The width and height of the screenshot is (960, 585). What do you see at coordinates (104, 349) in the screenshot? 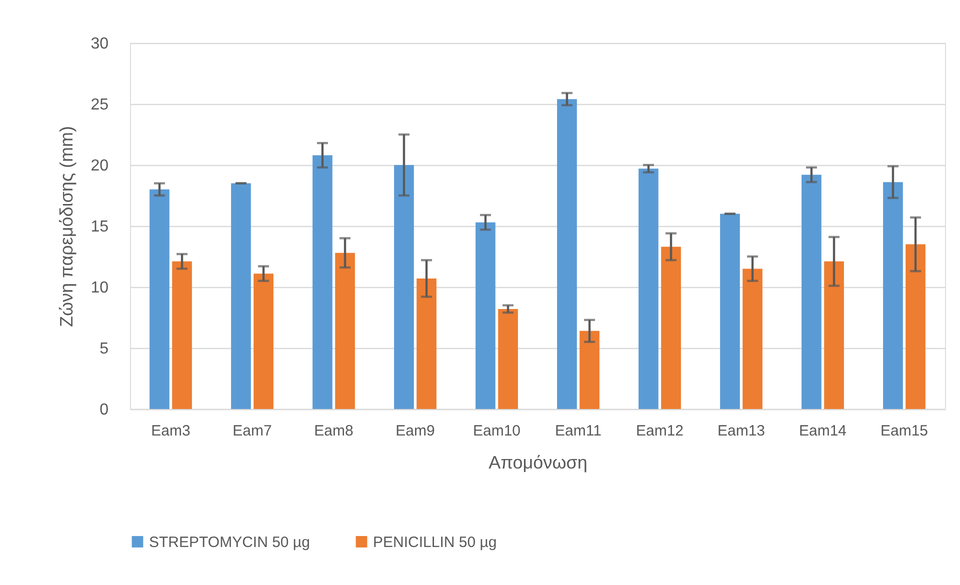
I see `y-tick-label: 5` at bounding box center [104, 349].